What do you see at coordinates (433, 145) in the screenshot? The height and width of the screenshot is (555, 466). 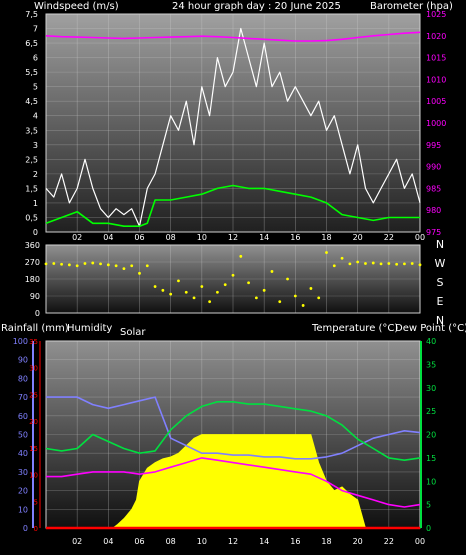 I see `barometer-y-tick: 995` at bounding box center [433, 145].